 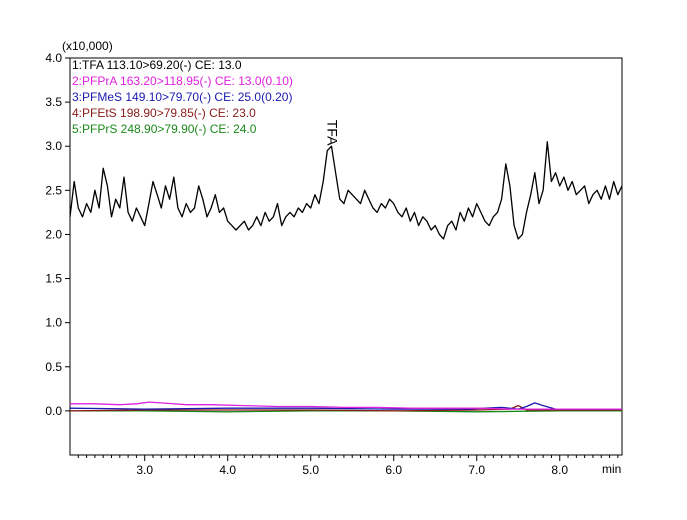 I want to click on y-multiplier-label: (x10,000), so click(x=87, y=46).